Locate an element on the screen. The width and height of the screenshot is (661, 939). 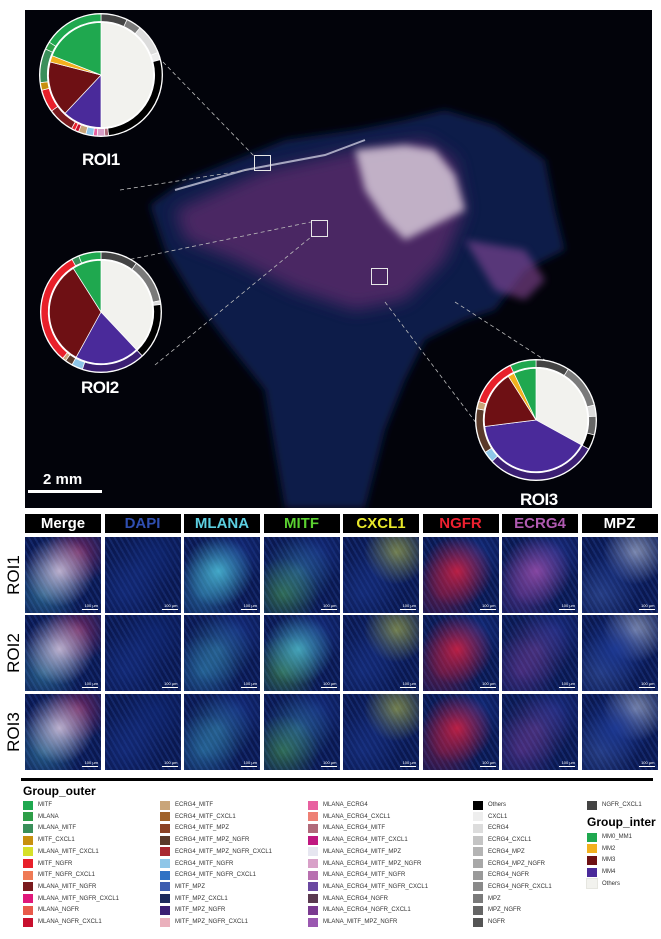
legend-label: MLANA_MITF_CXCL1 is located at coordinates (68, 851).